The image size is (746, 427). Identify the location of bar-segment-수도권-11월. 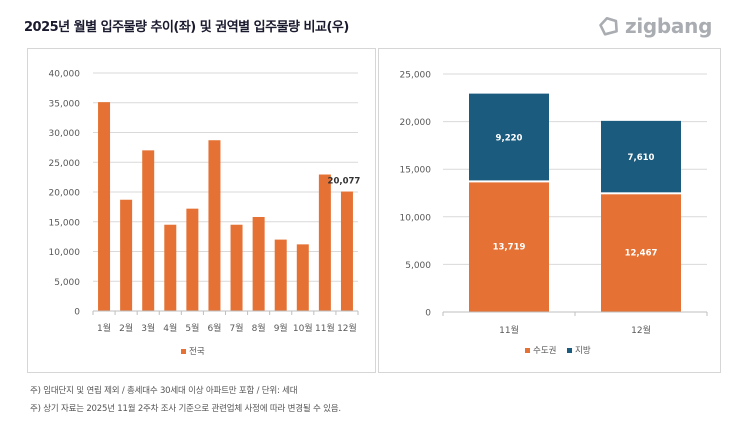
(509, 247).